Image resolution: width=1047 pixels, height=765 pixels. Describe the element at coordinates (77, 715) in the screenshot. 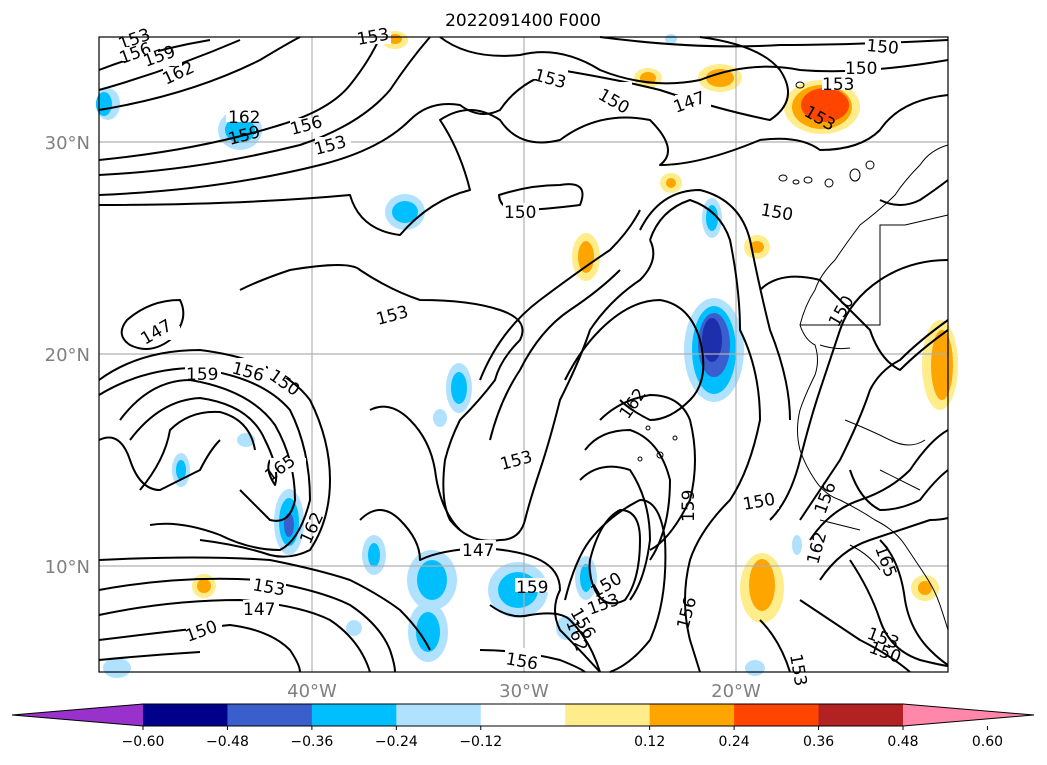

I see `colorbar-arrow-low` at that location.